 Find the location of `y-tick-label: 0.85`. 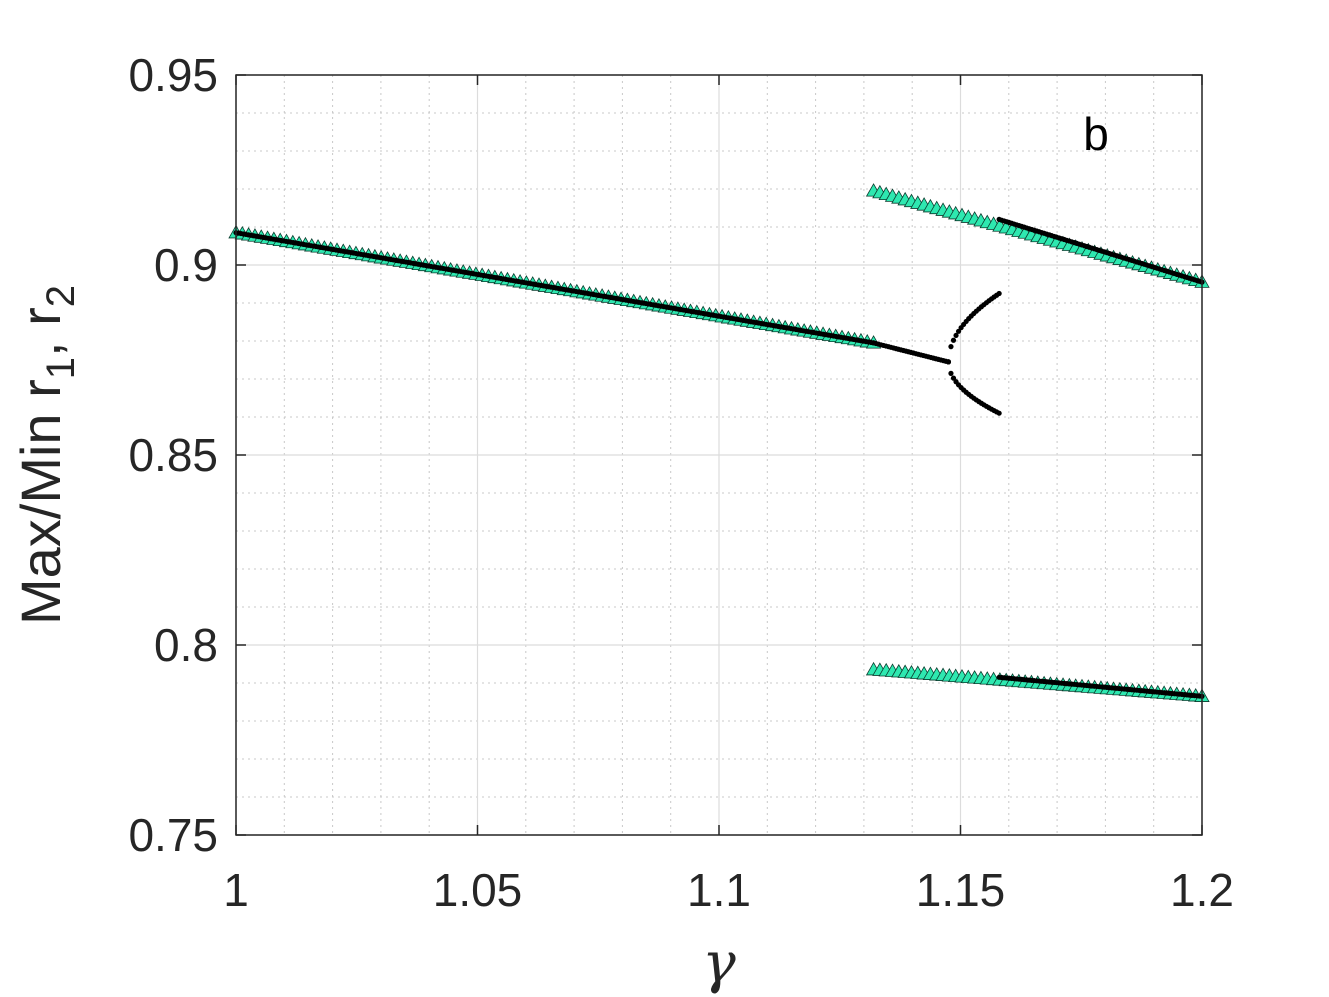

y-tick-label: 0.85 is located at coordinates (173, 455).